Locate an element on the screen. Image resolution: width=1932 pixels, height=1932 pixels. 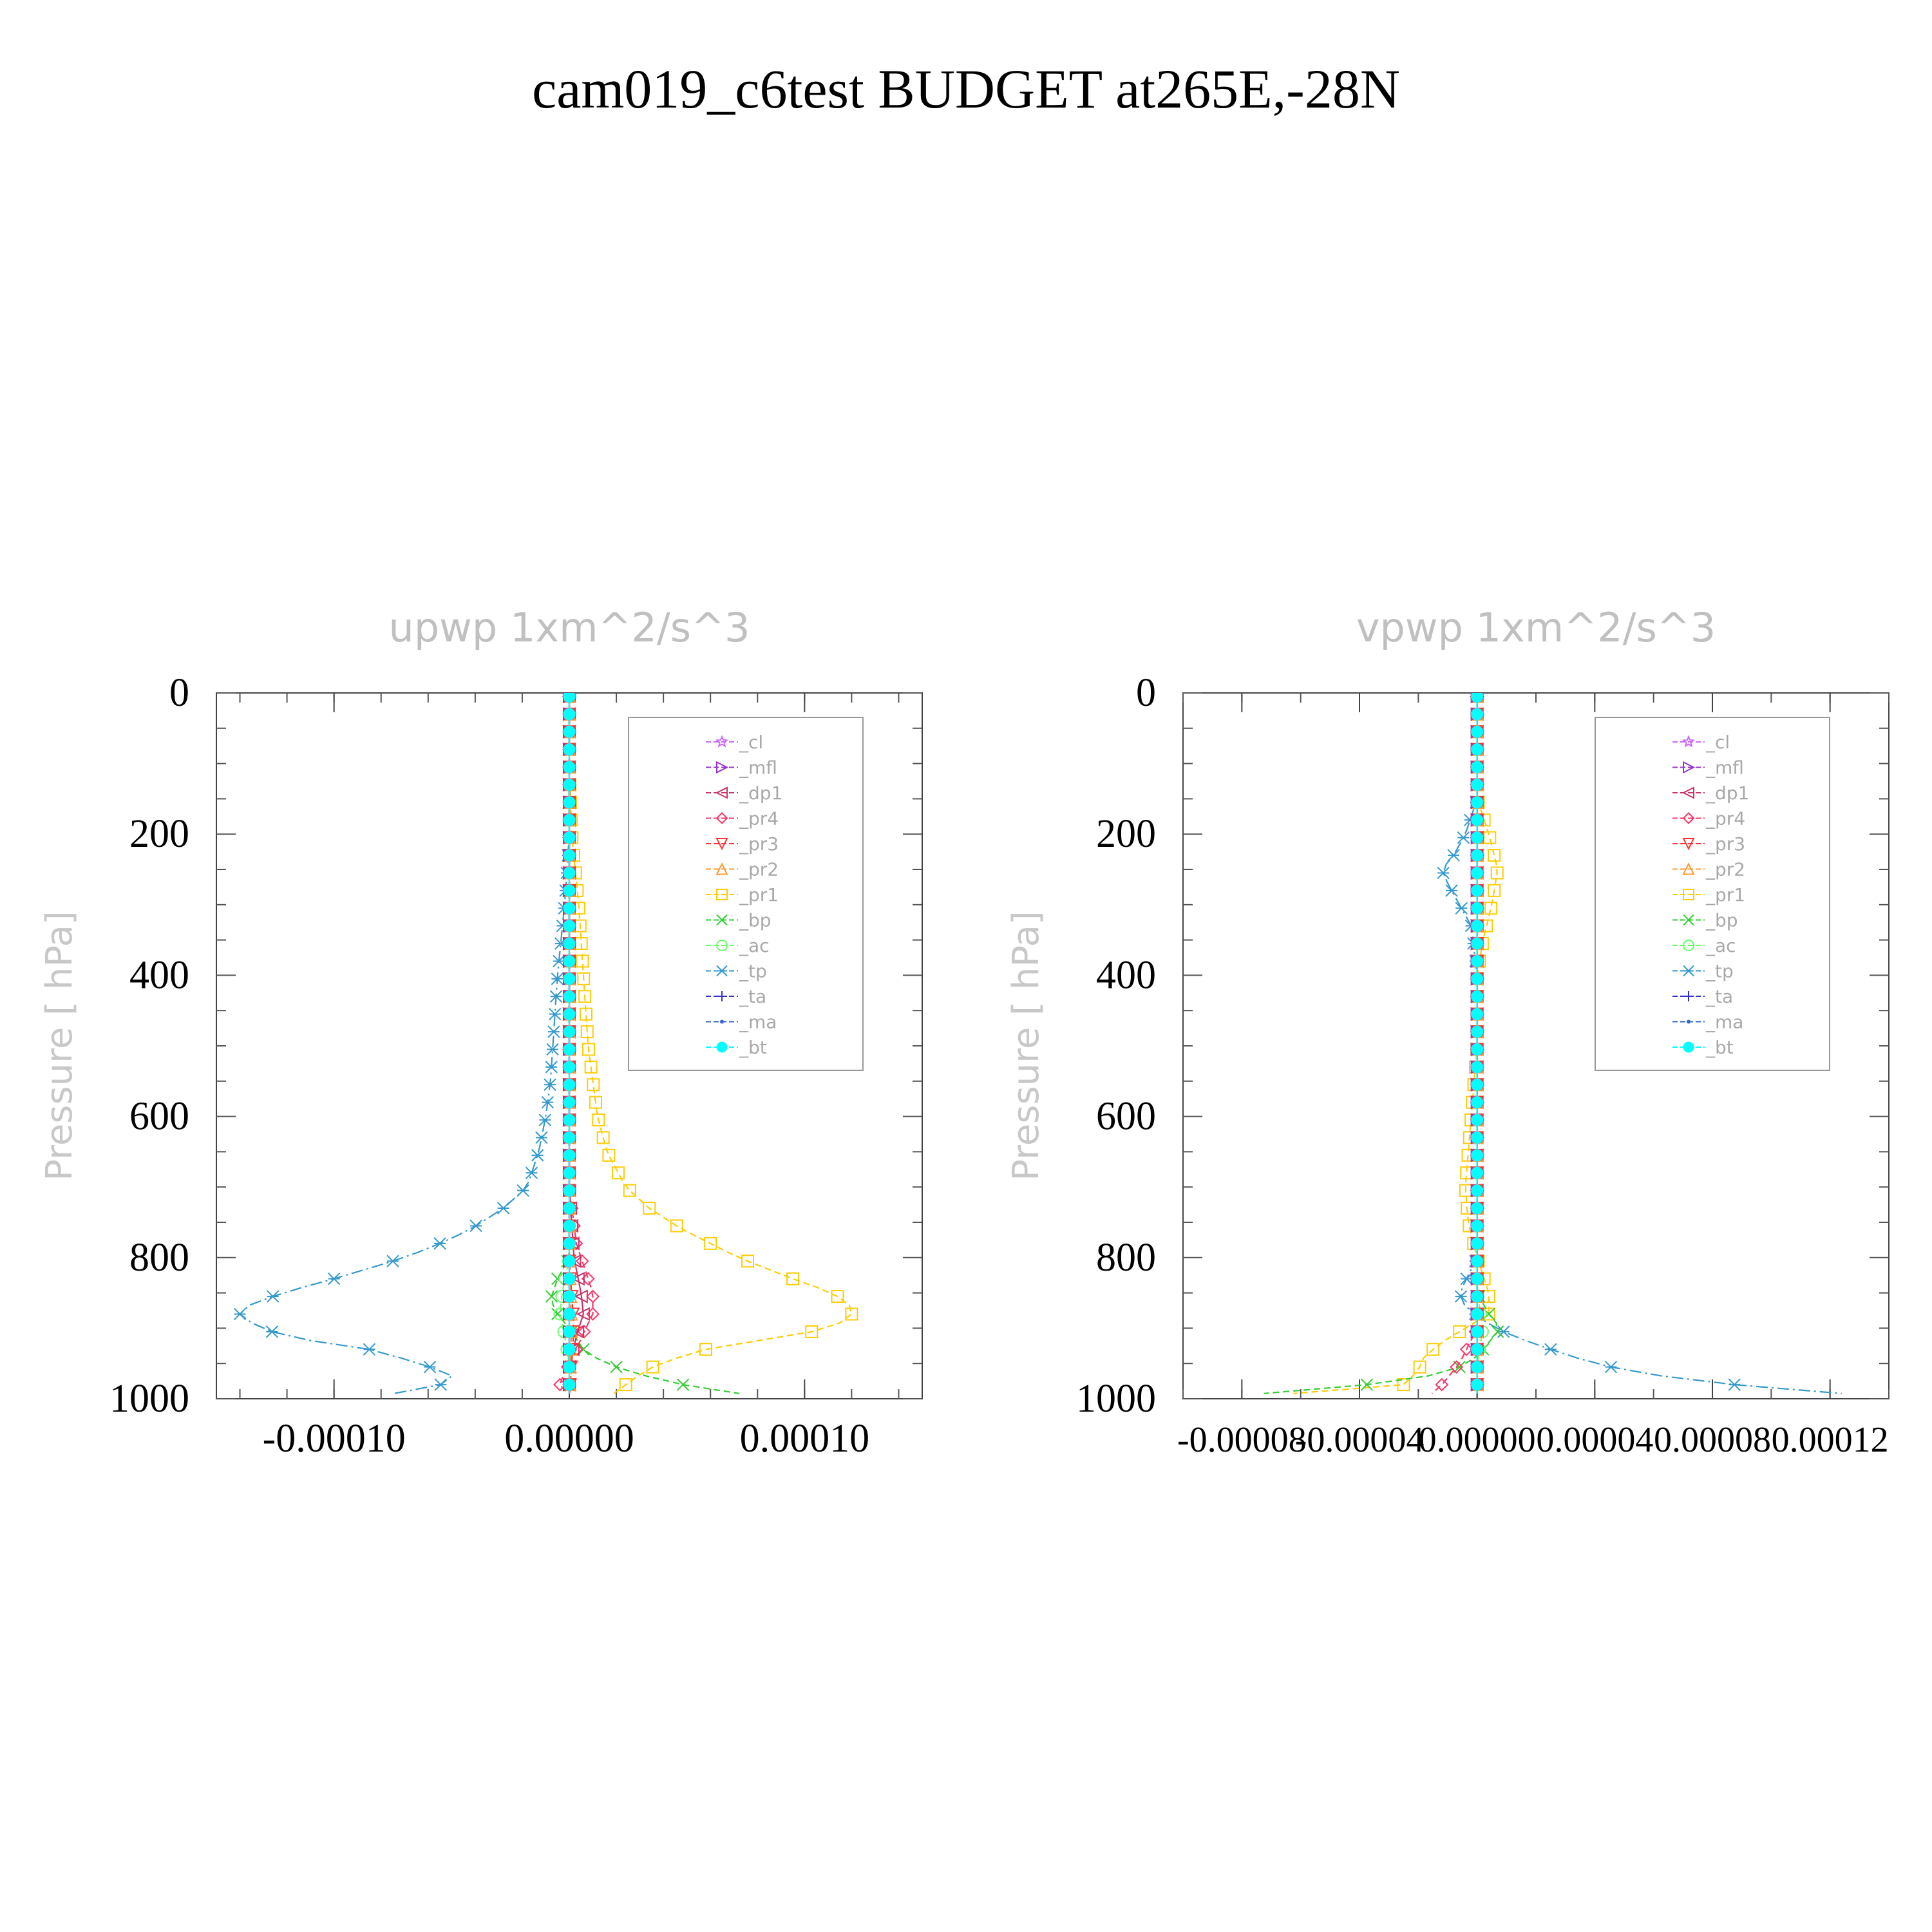
chart-title: vpwp 1xm^2/s^3 is located at coordinates (1536, 627).